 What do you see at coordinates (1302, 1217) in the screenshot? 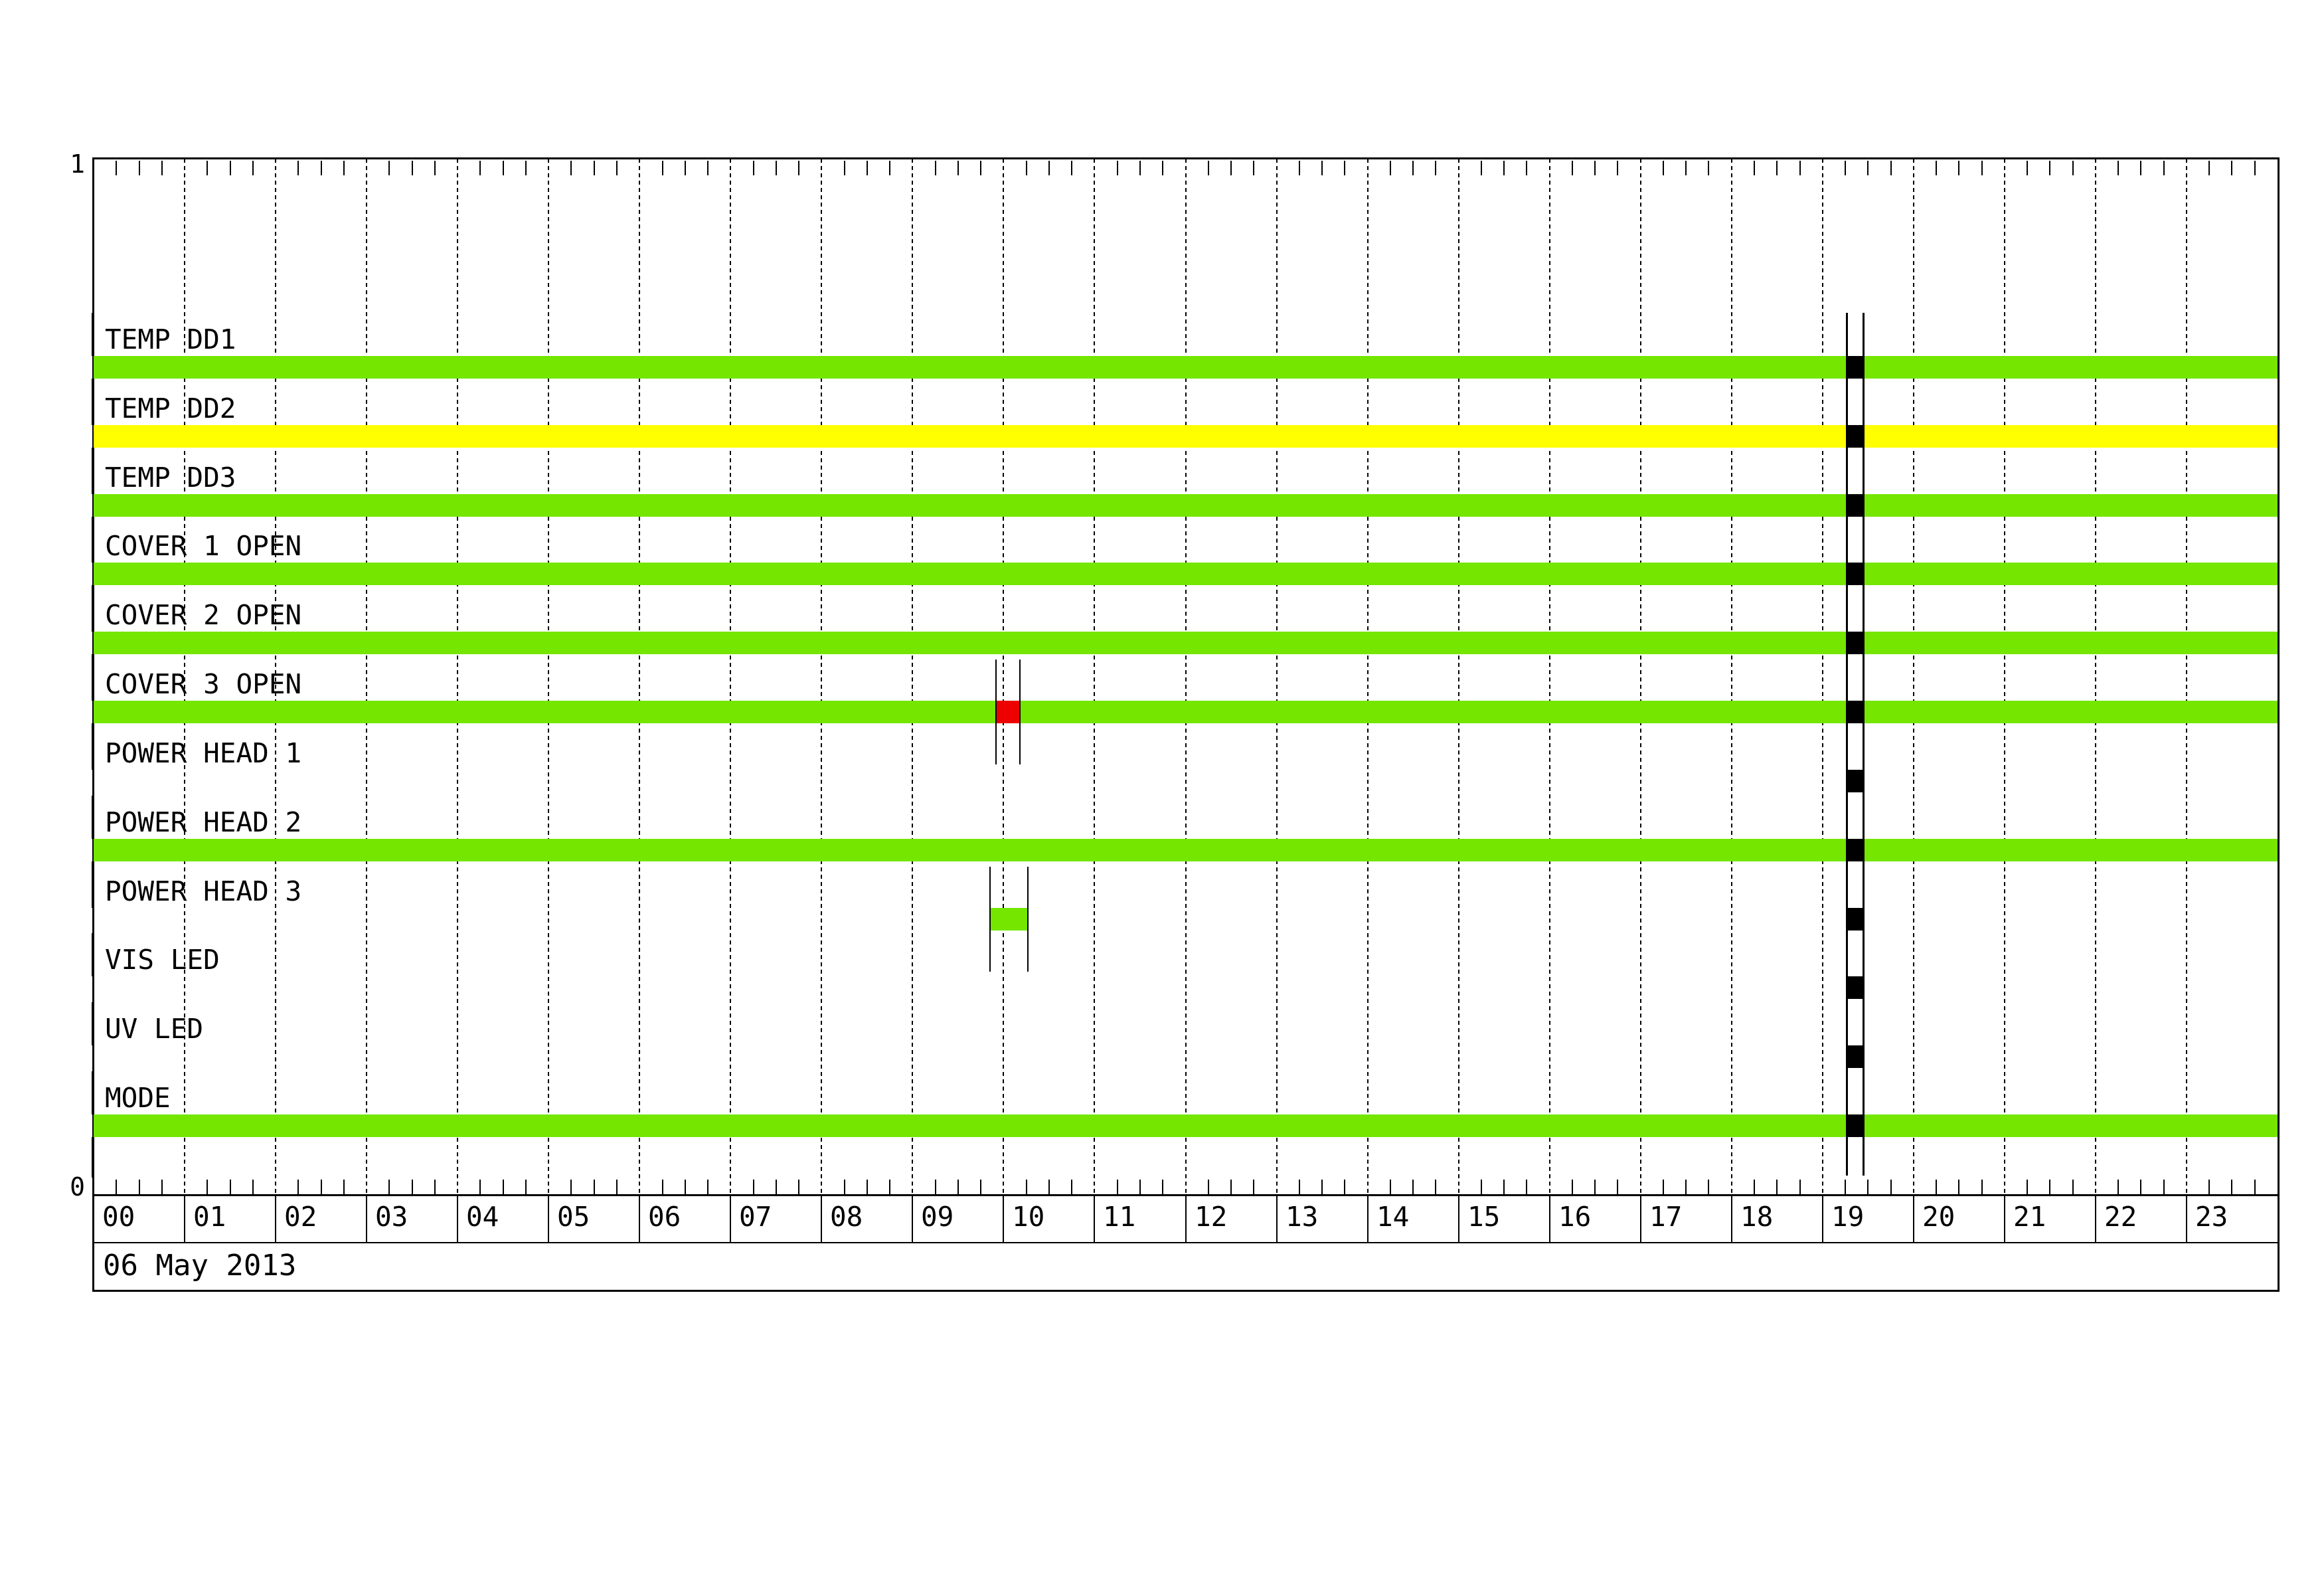
I see `hour-label: 13` at bounding box center [1302, 1217].